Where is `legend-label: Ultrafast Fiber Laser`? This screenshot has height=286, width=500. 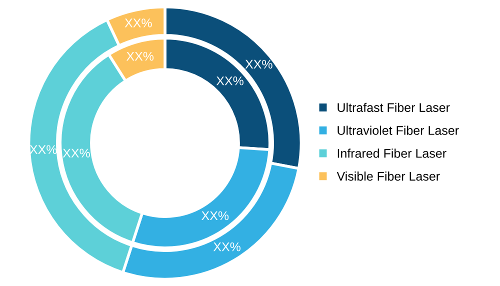 legend-label: Ultrafast Fiber Laser is located at coordinates (394, 107).